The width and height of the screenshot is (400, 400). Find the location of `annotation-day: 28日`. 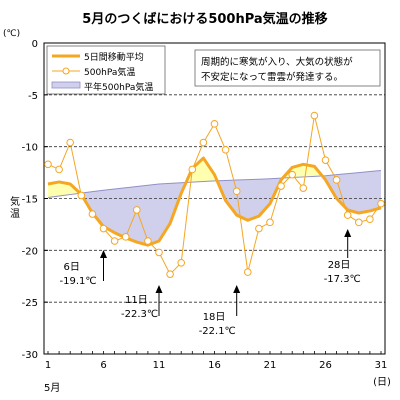

annotation-day: 28日 is located at coordinates (339, 265).